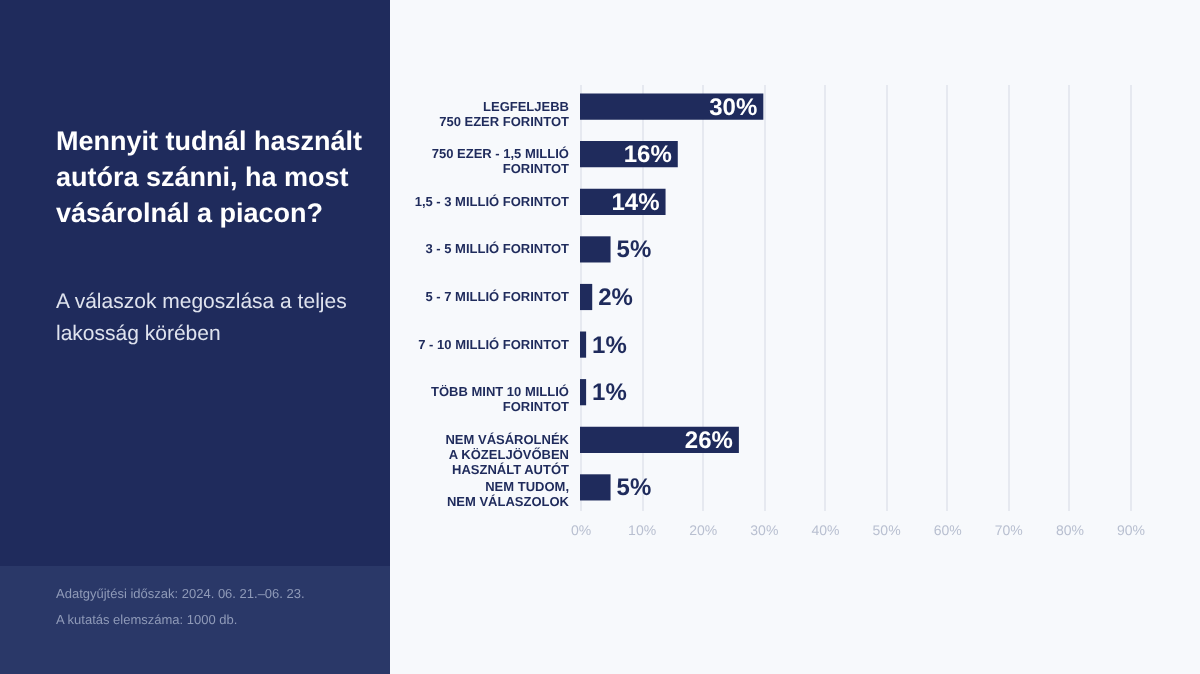 The width and height of the screenshot is (1200, 674). I want to click on data-label: 30%, so click(733, 106).